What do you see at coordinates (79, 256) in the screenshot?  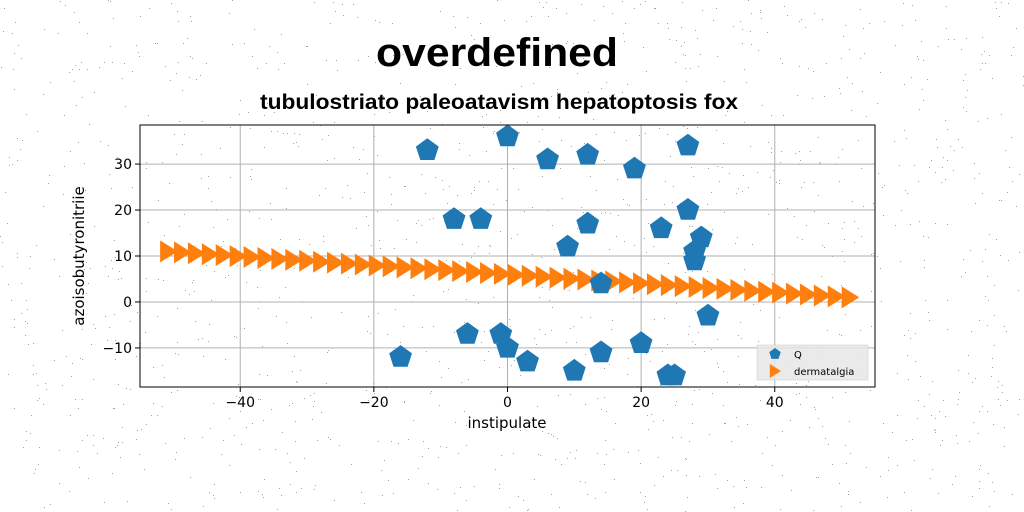 I see `y-axis-label: azoisobutyronitriie` at bounding box center [79, 256].